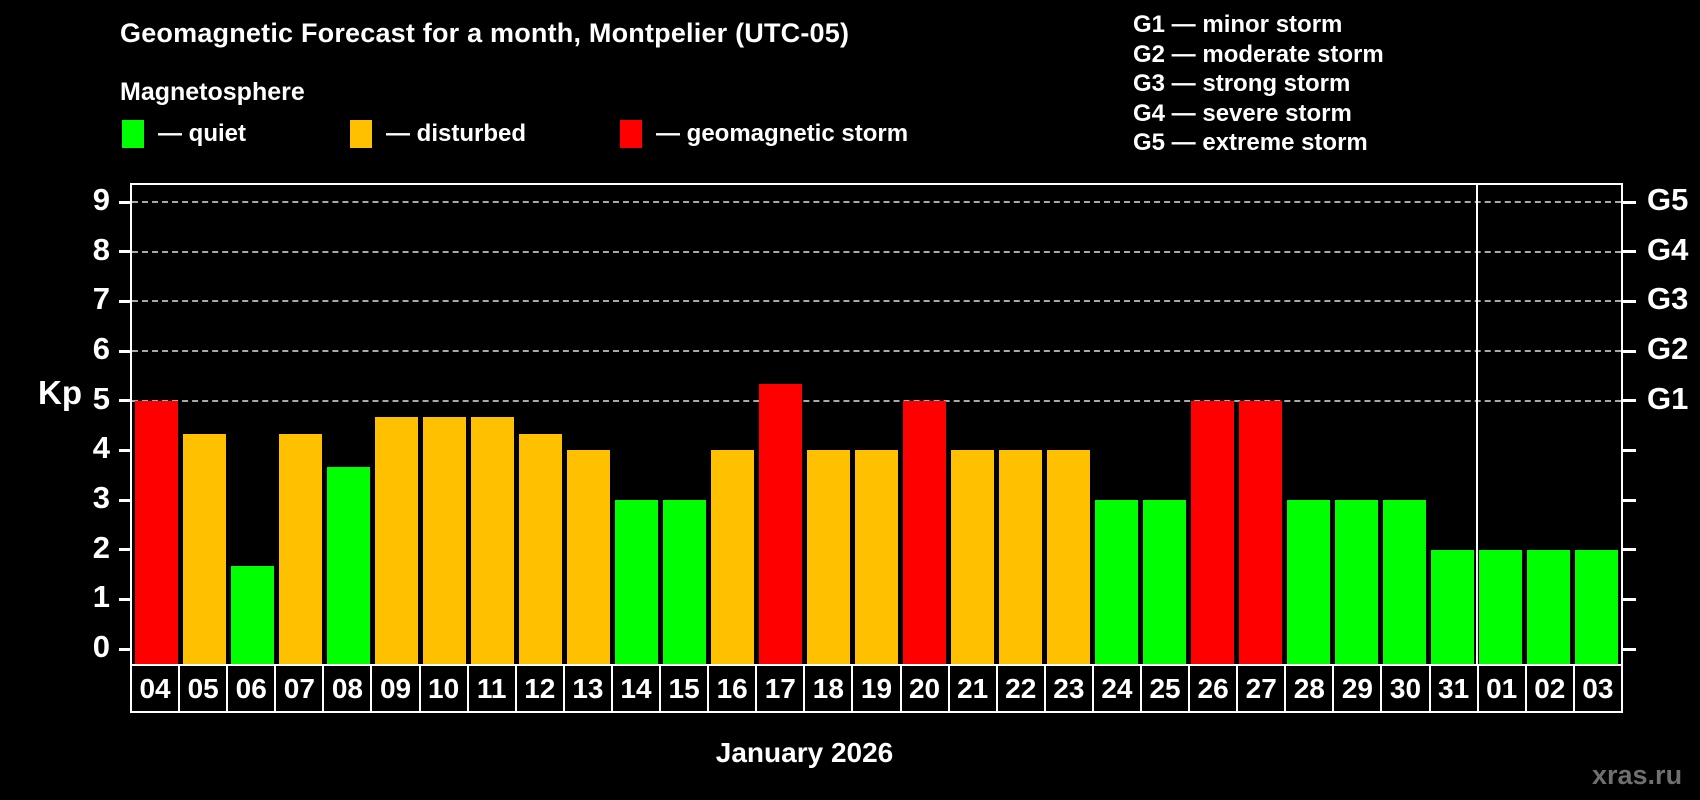  Describe the element at coordinates (101, 597) in the screenshot. I see `y-tick-label-1: 1` at that location.